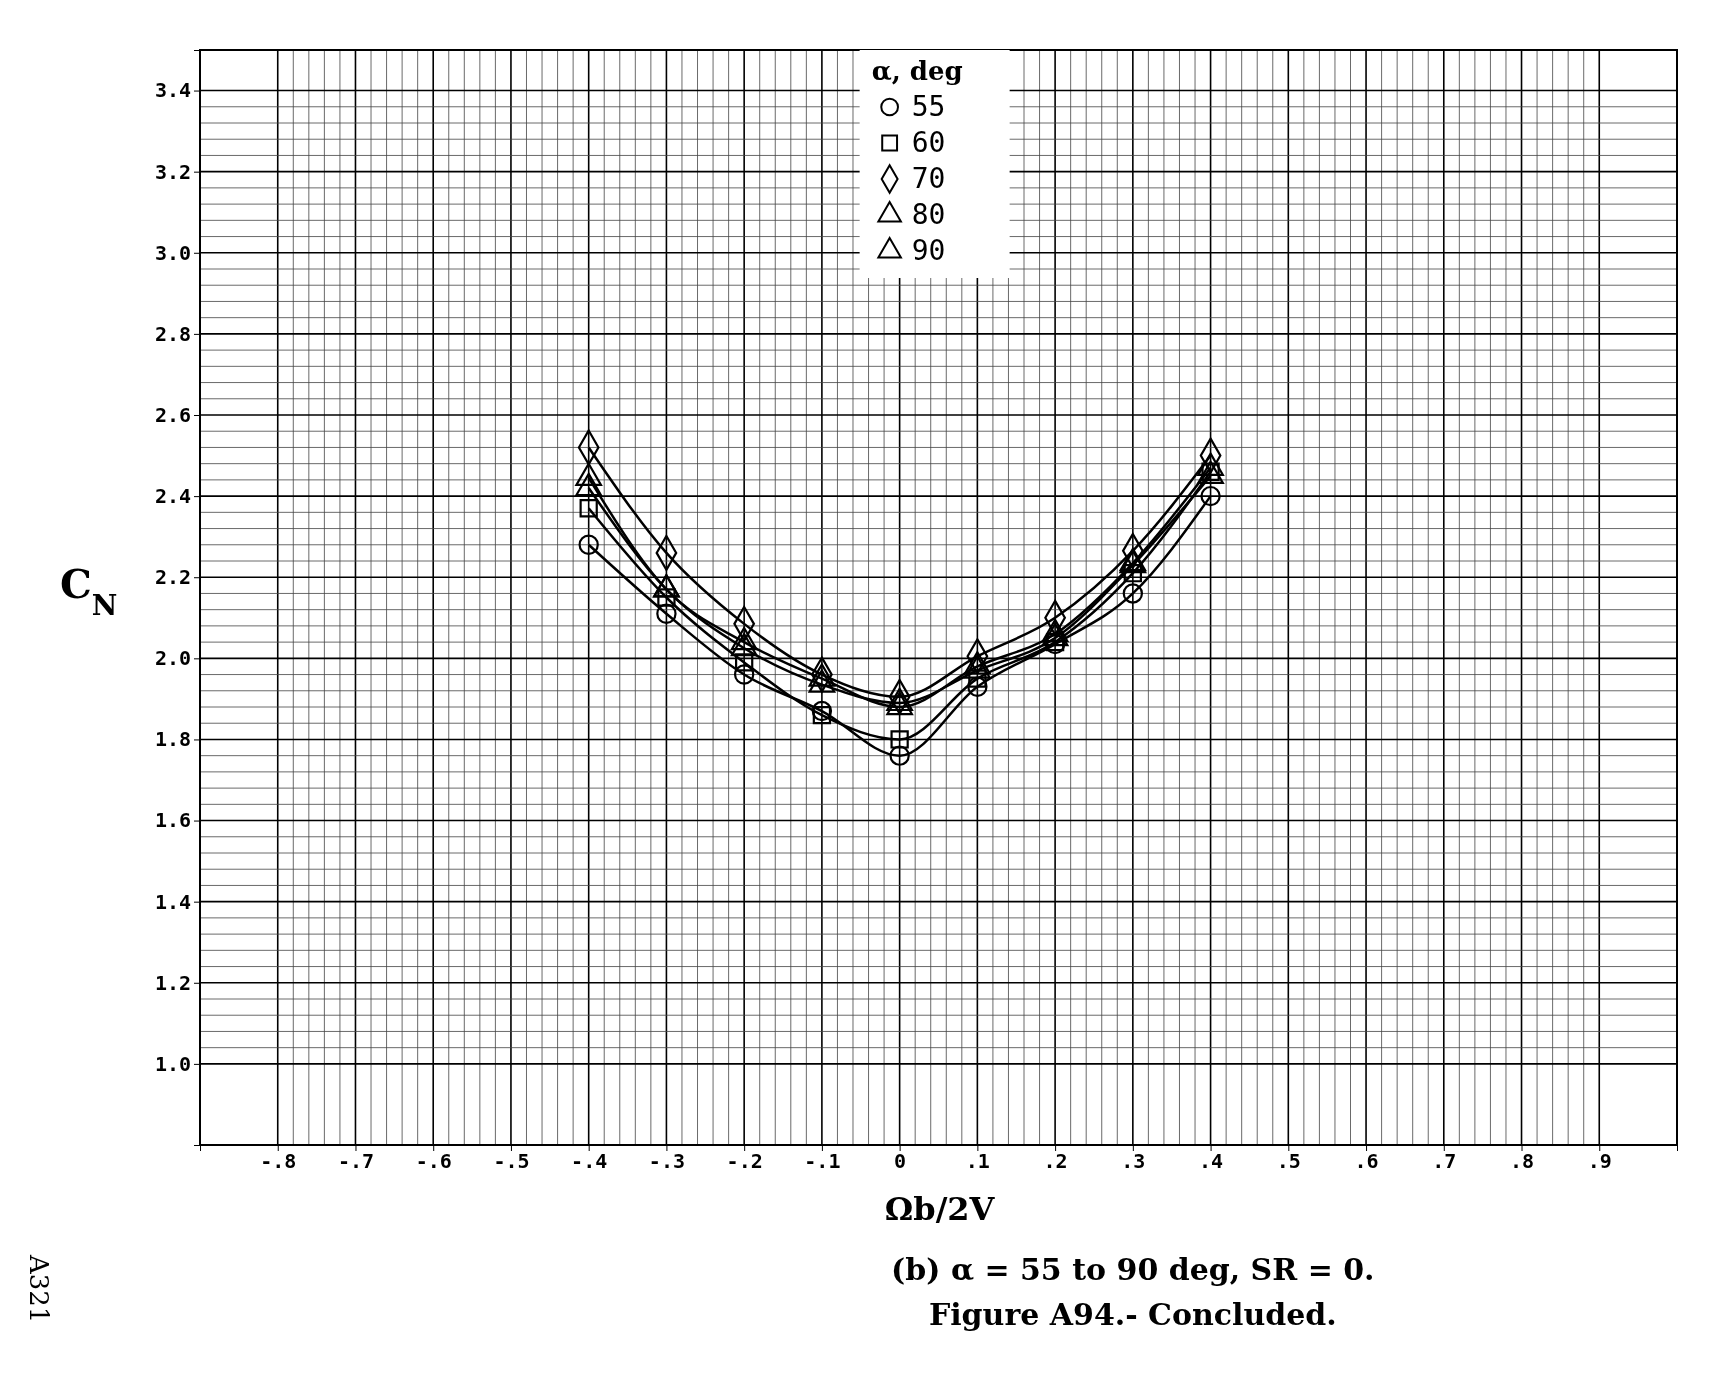 This screenshot has height=1375, width=1717. Describe the element at coordinates (940, 1209) in the screenshot. I see `x-axis-title: Ωb/2V` at that location.